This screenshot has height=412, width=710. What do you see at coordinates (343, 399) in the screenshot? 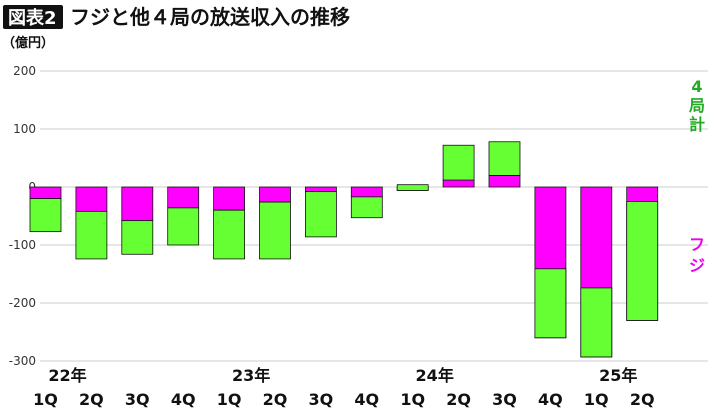
I see `x-tick-labels: 1Q 2Q 3Q 4Q 1Q 2Q 3Q 4Q 1Q 2Q 3Q 4Q 1Q 2Q` at bounding box center [343, 399].